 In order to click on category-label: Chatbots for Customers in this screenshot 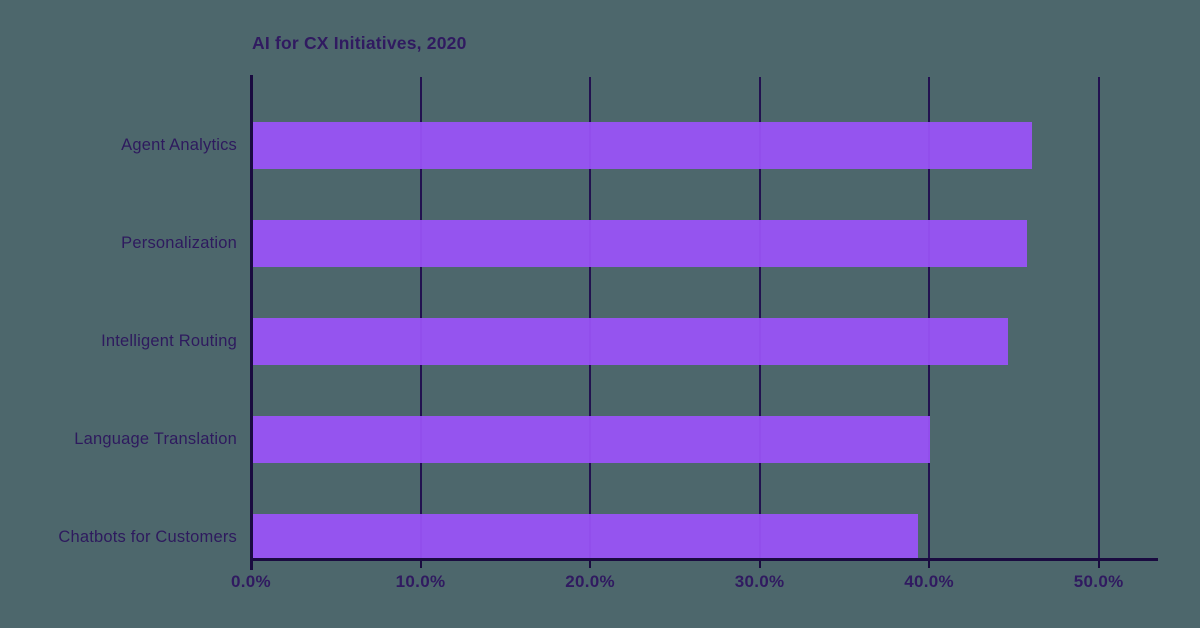, I will do `click(147, 537)`.